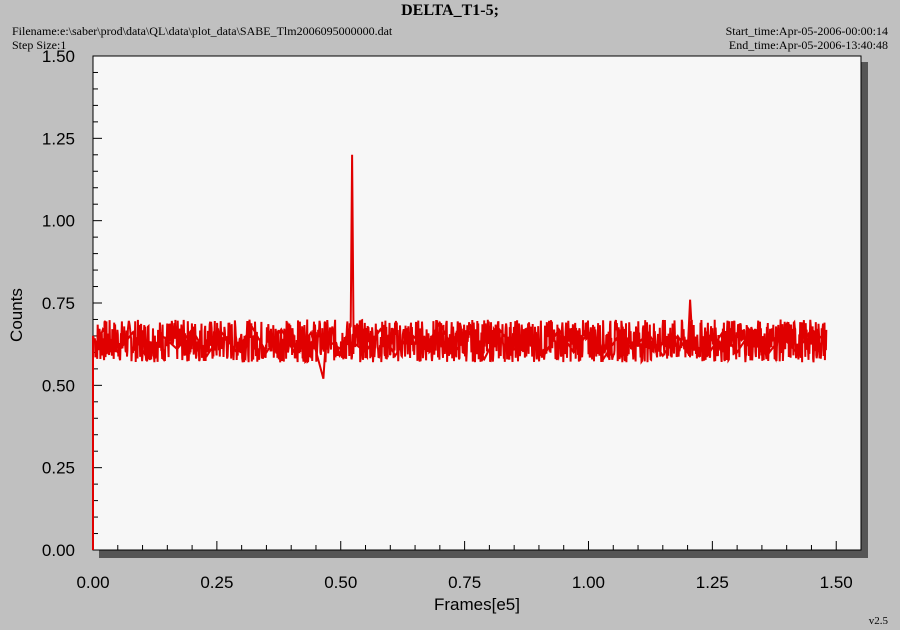  I want to click on x-tick-label: 1.50, so click(836, 582).